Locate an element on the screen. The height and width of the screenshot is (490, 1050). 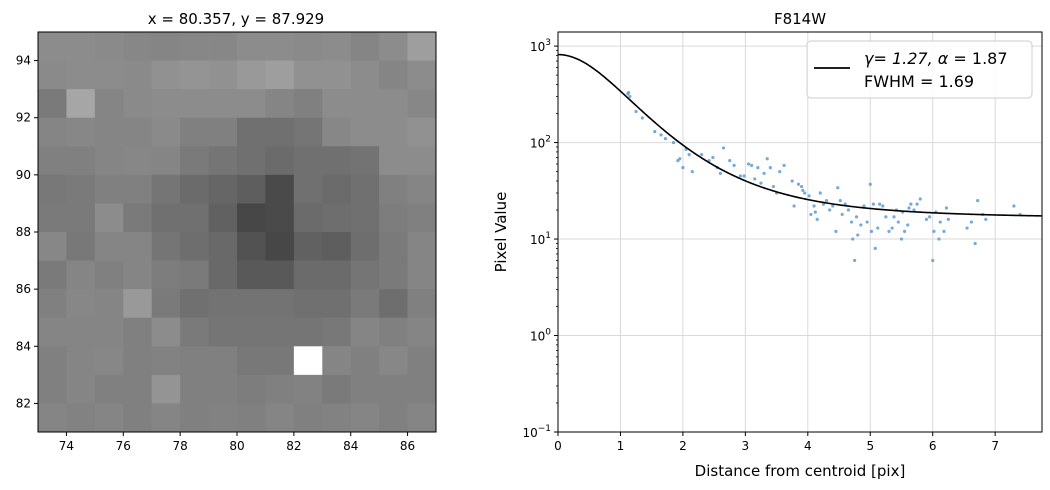
image-y-ticks: 82 84 86 88 90 92 94 is located at coordinates (27, 232).